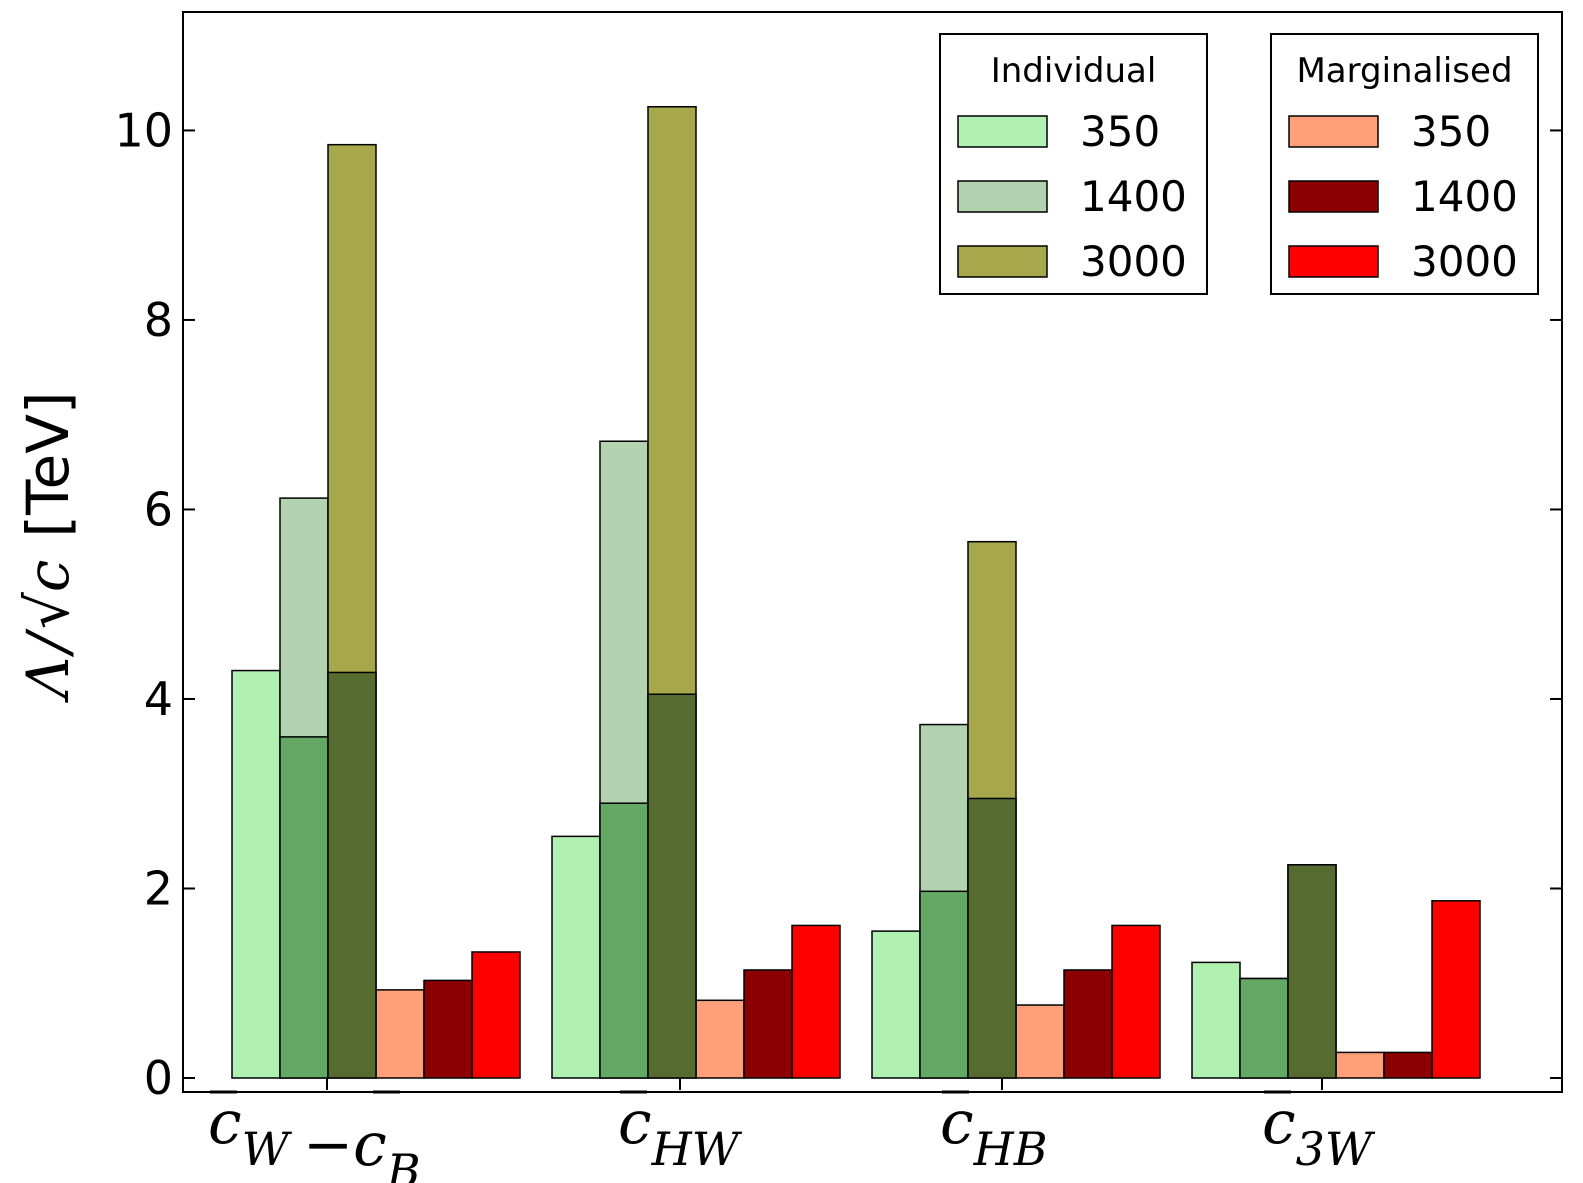  What do you see at coordinates (624, 940) in the screenshot?
I see `bar-overlay-series1-cat1` at bounding box center [624, 940].